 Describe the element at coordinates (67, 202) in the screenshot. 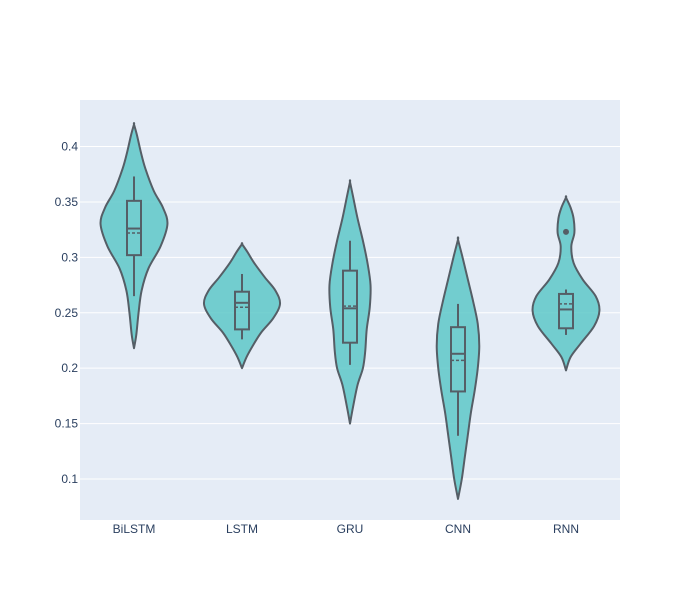

I see `y-tick-label: 0.35` at that location.